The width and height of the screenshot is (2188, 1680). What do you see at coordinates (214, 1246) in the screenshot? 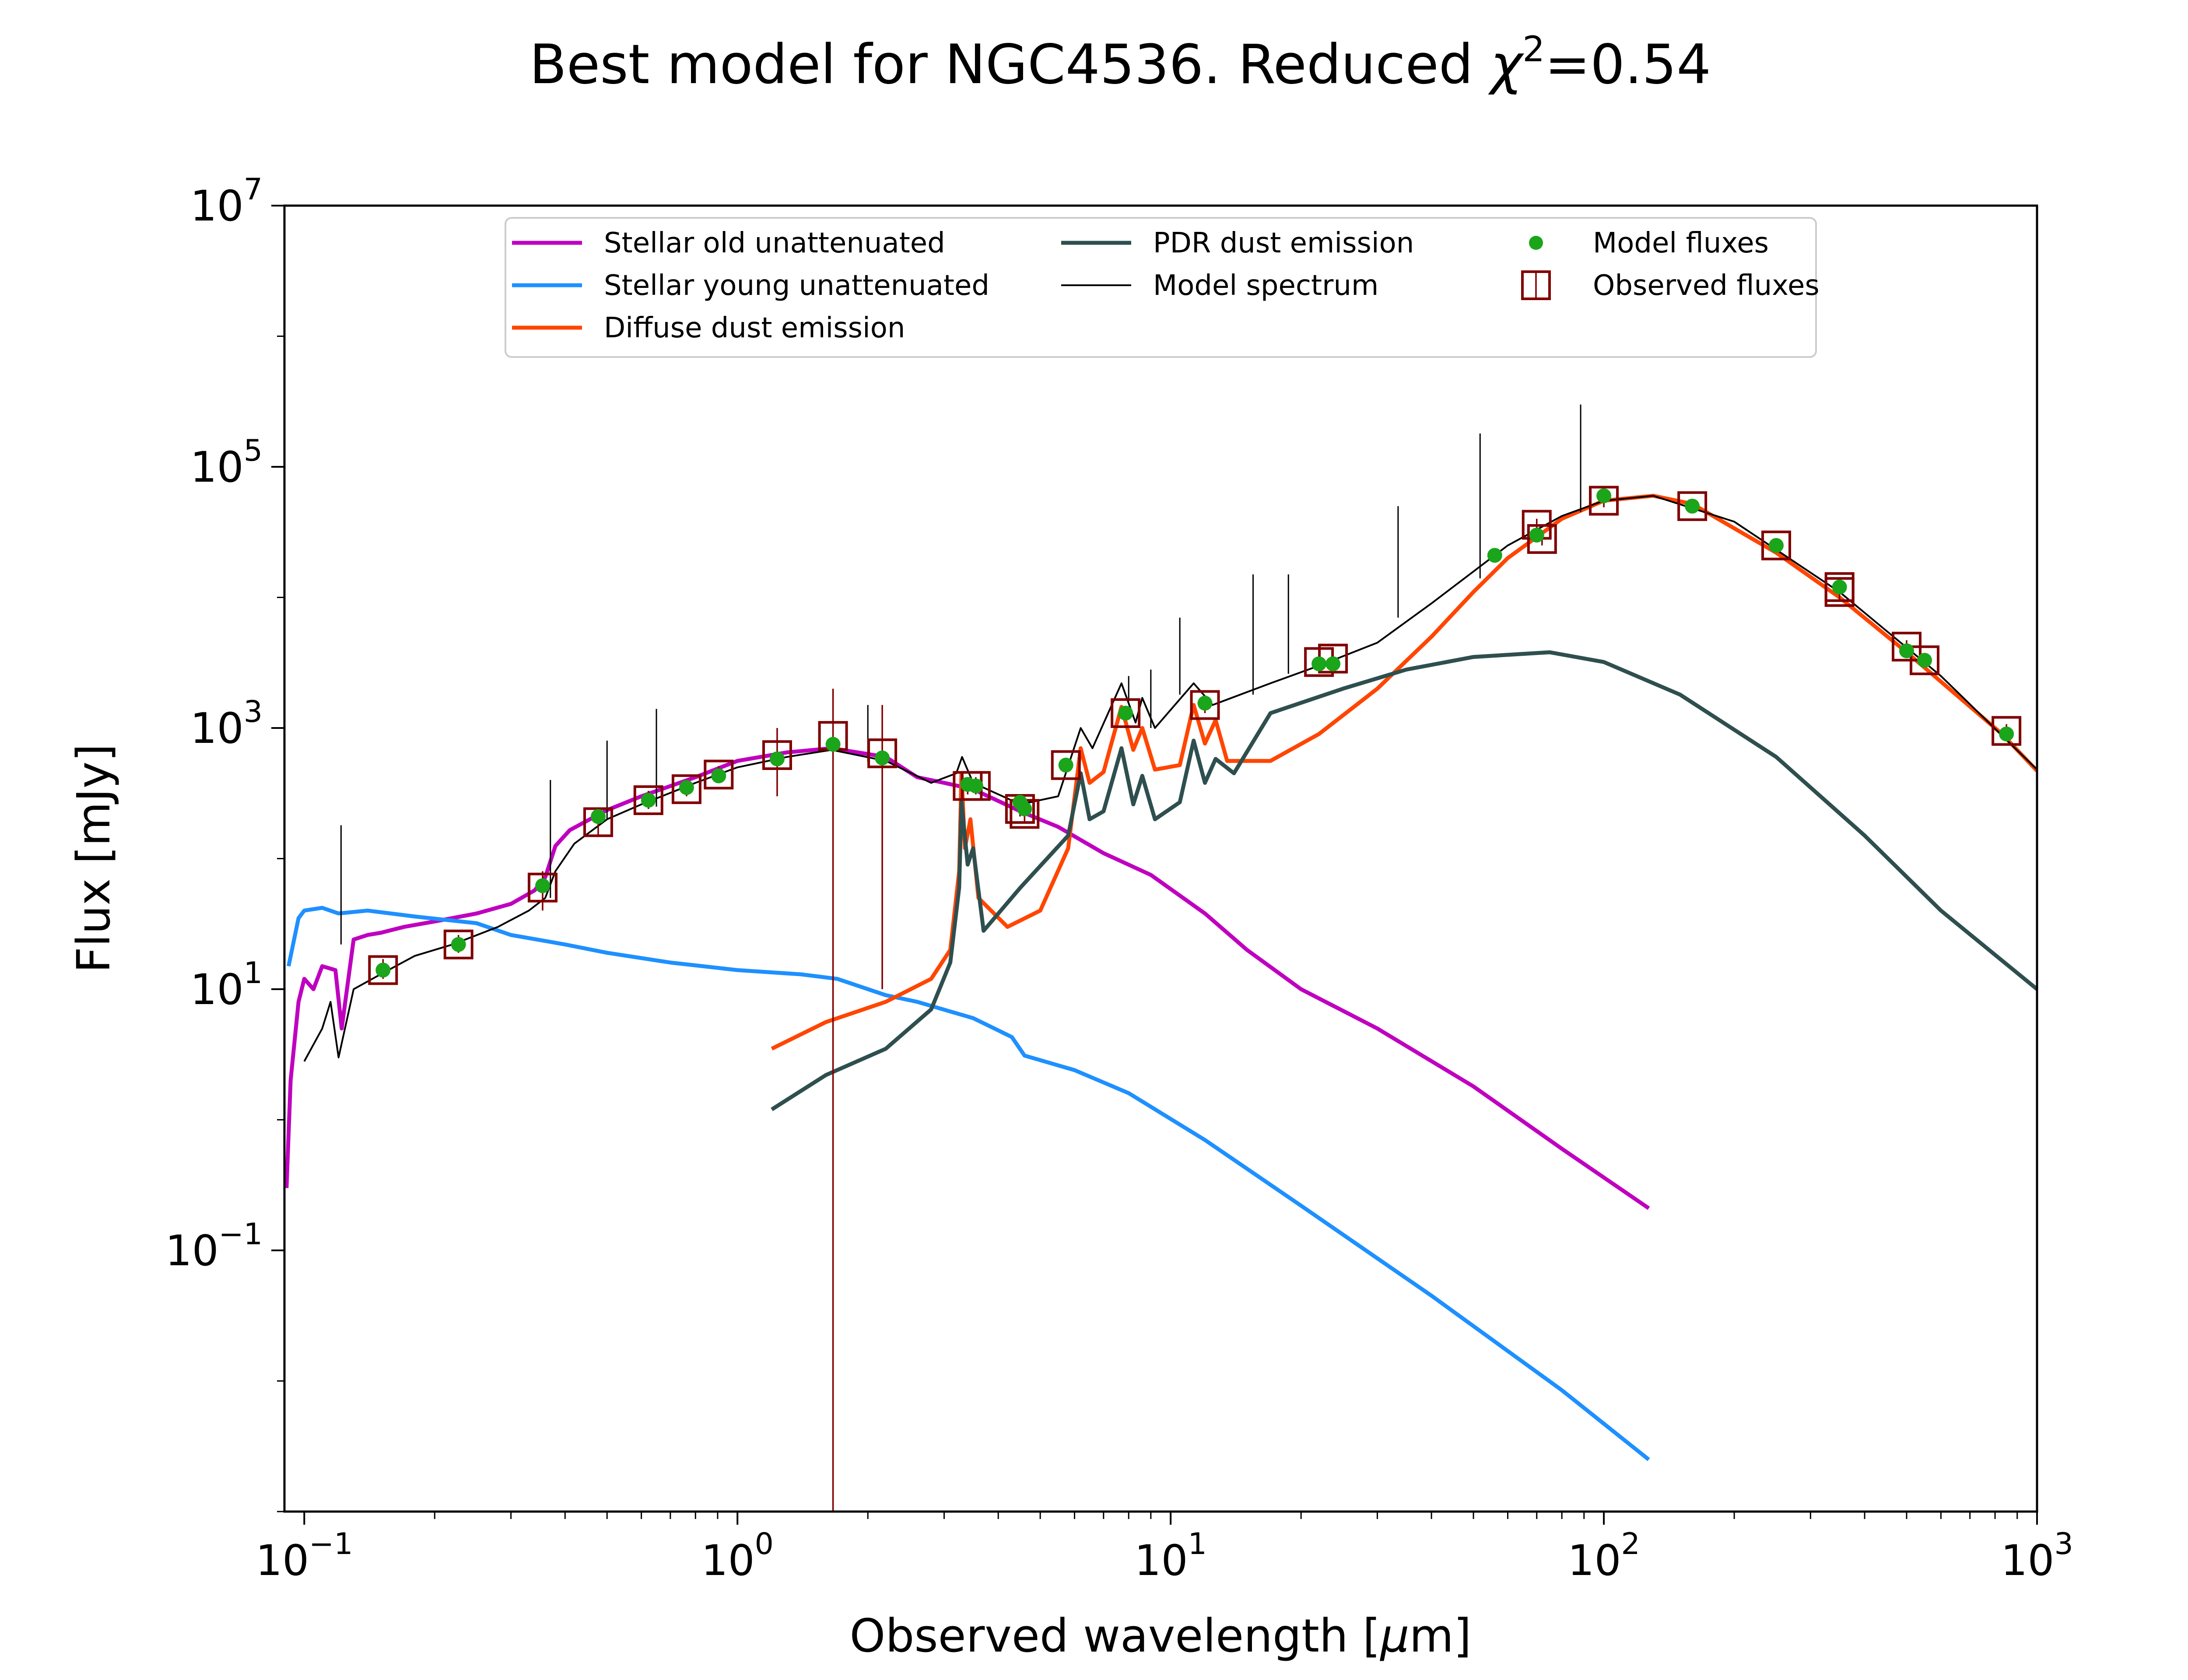
I see `y-tick-label: 10⁻¹` at bounding box center [214, 1246].